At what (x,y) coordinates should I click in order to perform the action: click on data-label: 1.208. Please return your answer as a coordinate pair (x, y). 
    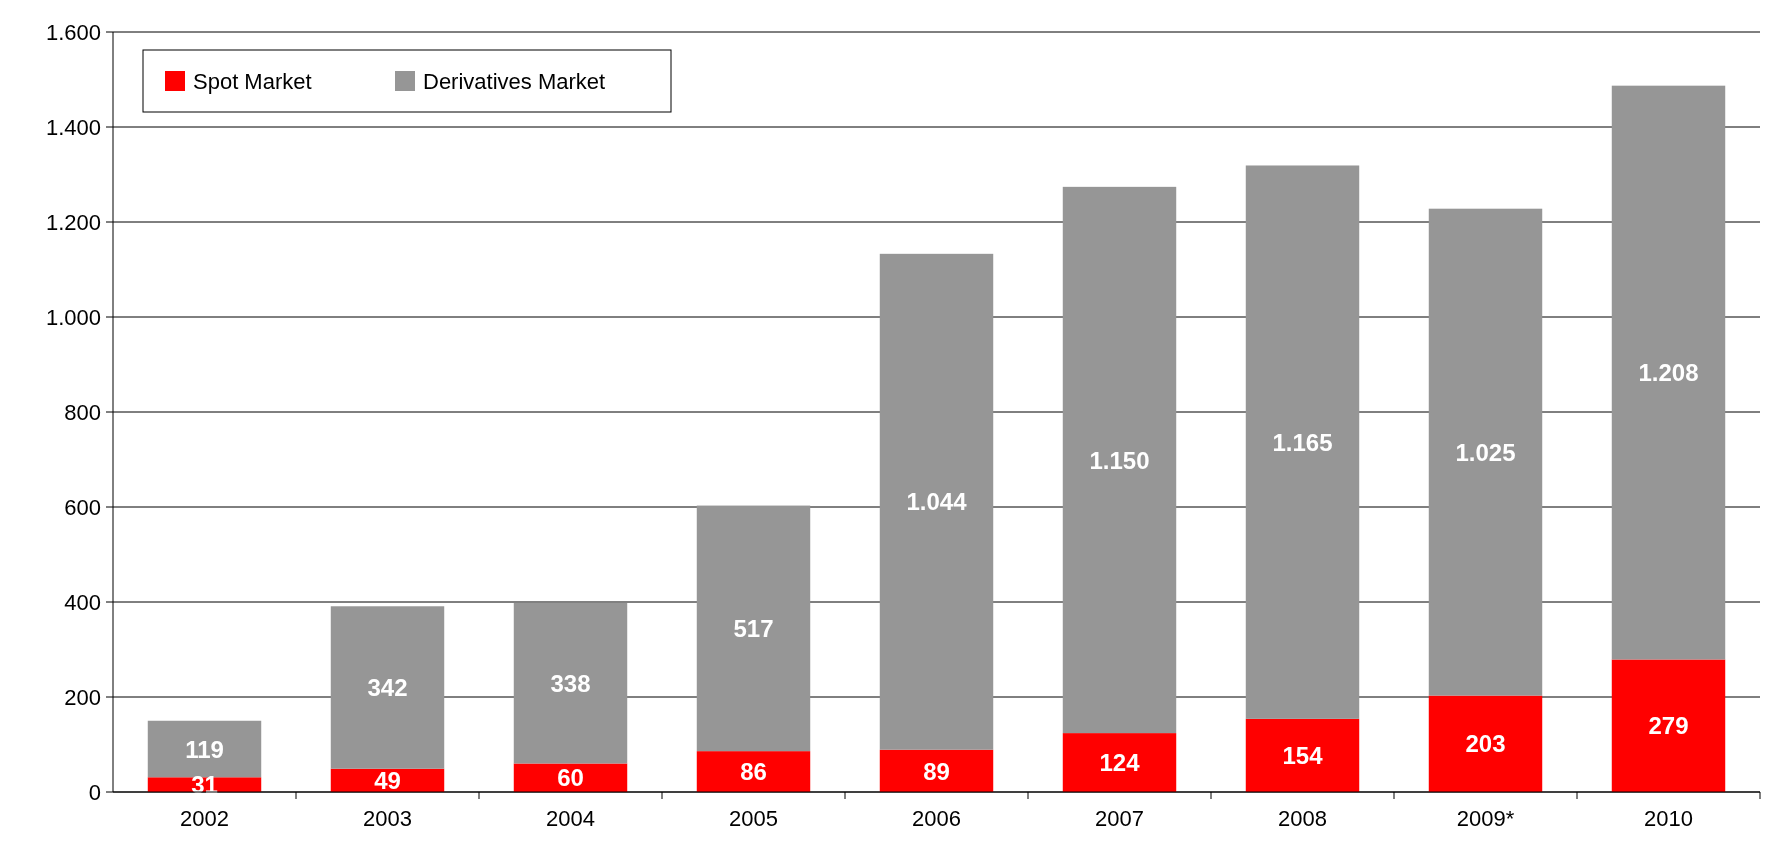
    Looking at the image, I should click on (1668, 373).